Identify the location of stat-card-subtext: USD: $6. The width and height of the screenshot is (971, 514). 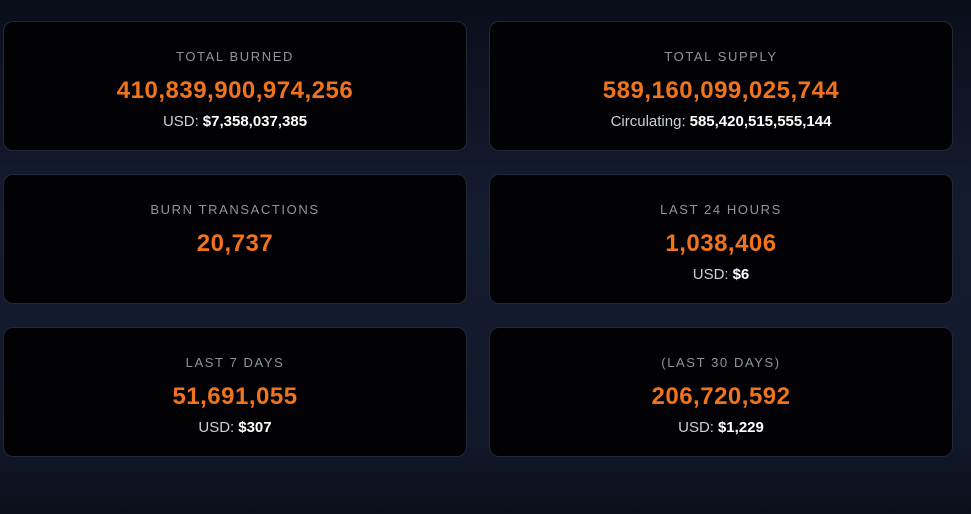
(721, 275).